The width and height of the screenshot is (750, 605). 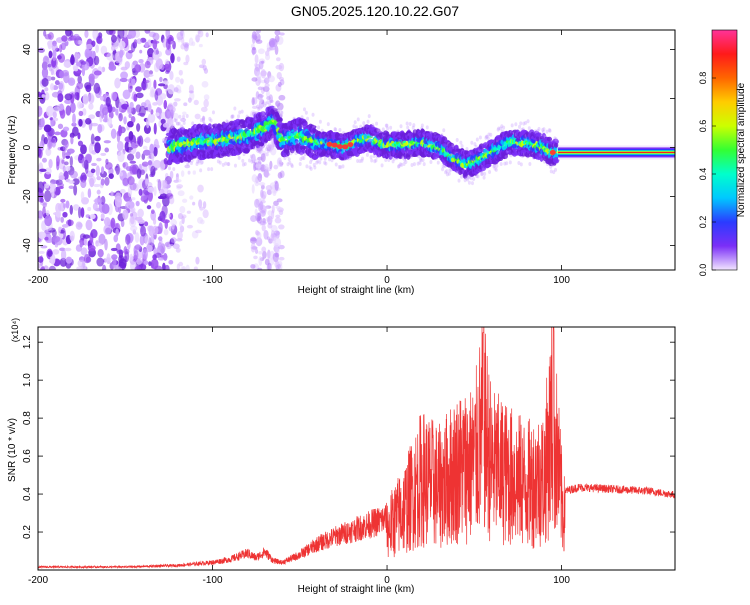 What do you see at coordinates (356, 589) in the screenshot?
I see `snr-x-axis-label: Height of straight line (km)` at bounding box center [356, 589].